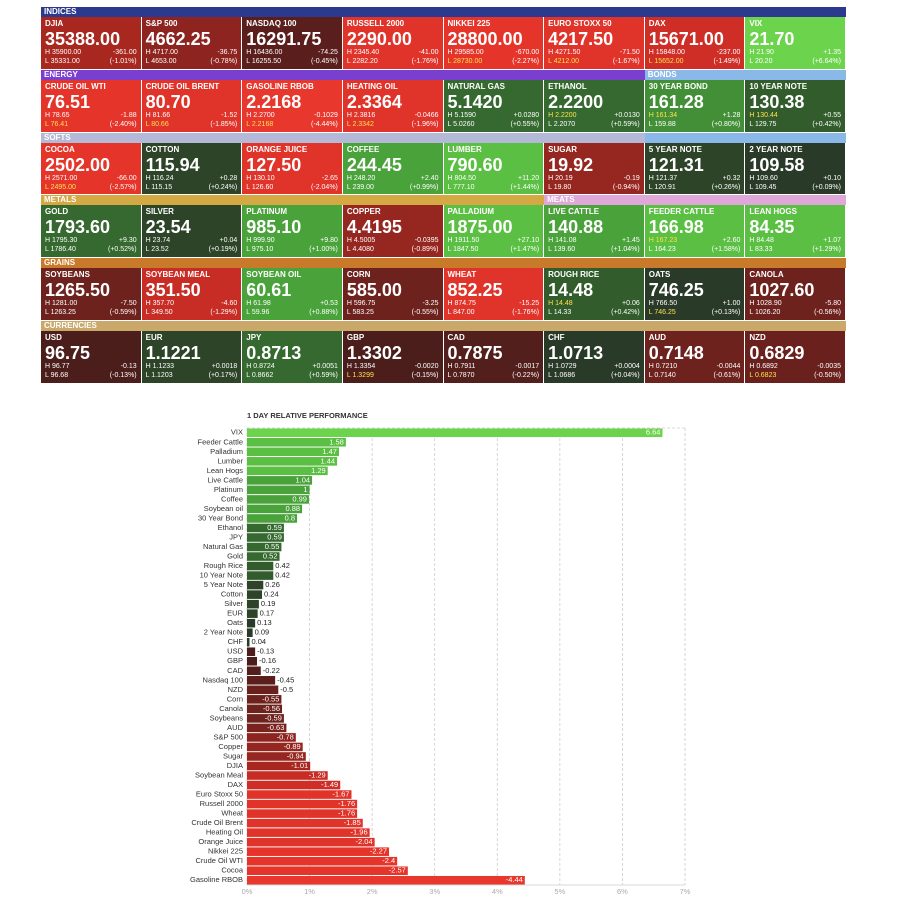  What do you see at coordinates (123, 313) in the screenshot?
I see `tile-percent: (-0.59%)` at bounding box center [123, 313].